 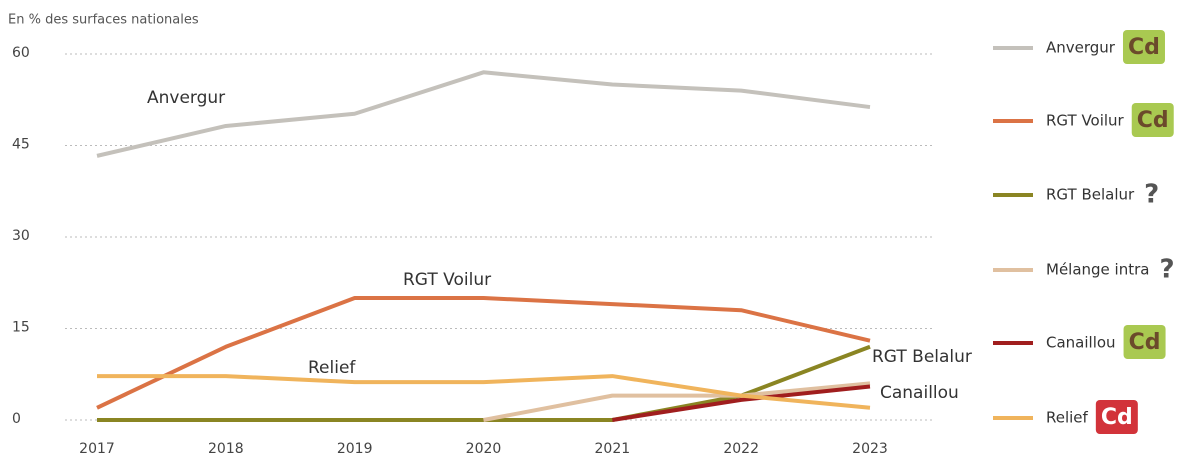 What do you see at coordinates (226, 449) in the screenshot?
I see `x-tick-label: 2018` at bounding box center [226, 449].